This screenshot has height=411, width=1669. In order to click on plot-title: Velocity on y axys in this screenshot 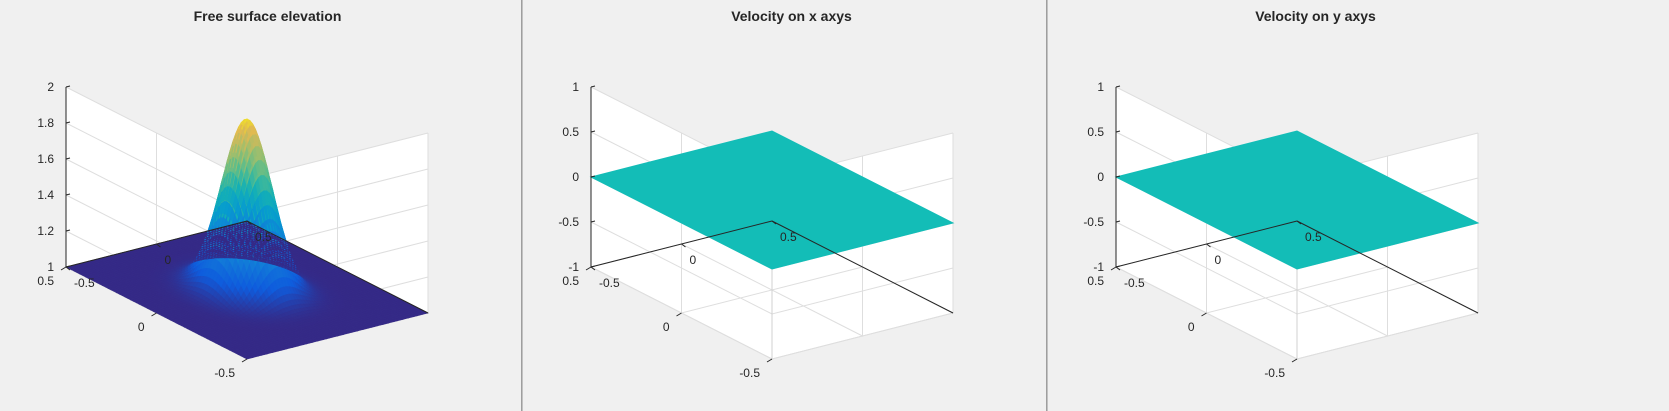, I will do `click(1315, 16)`.